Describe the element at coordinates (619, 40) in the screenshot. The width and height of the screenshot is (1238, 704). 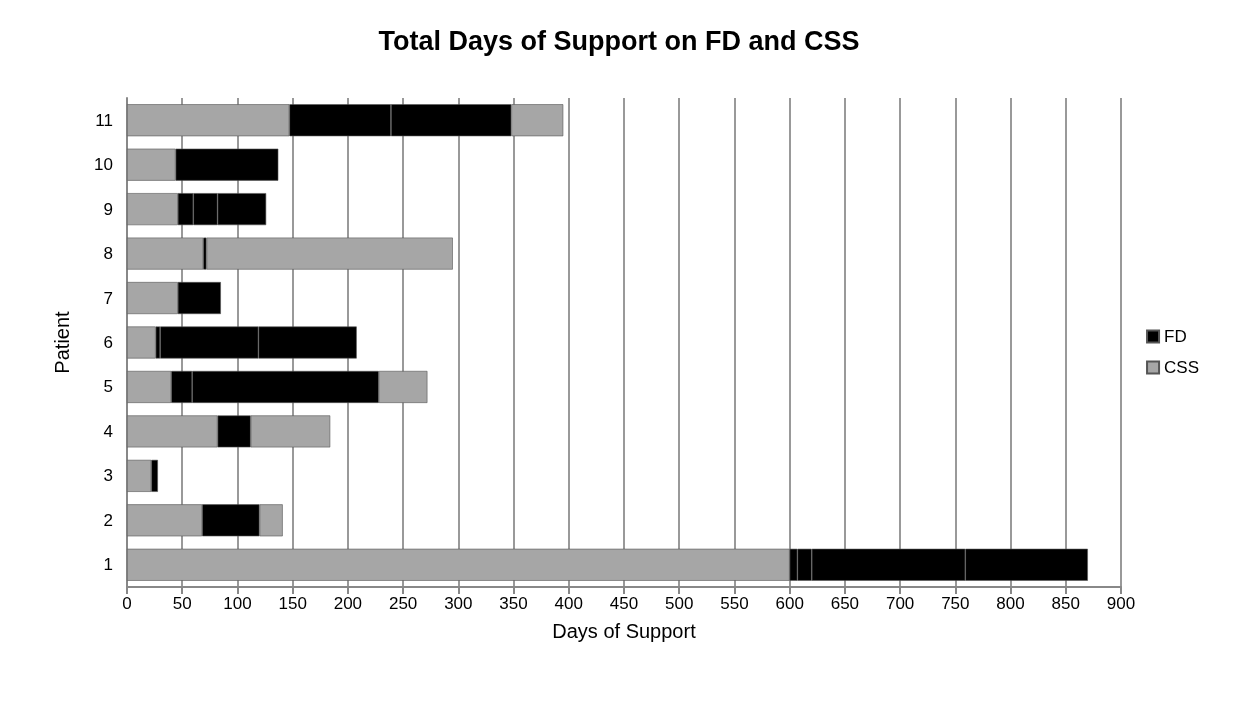
I see `chart-title: Total Days of Support on FD and CSS` at that location.